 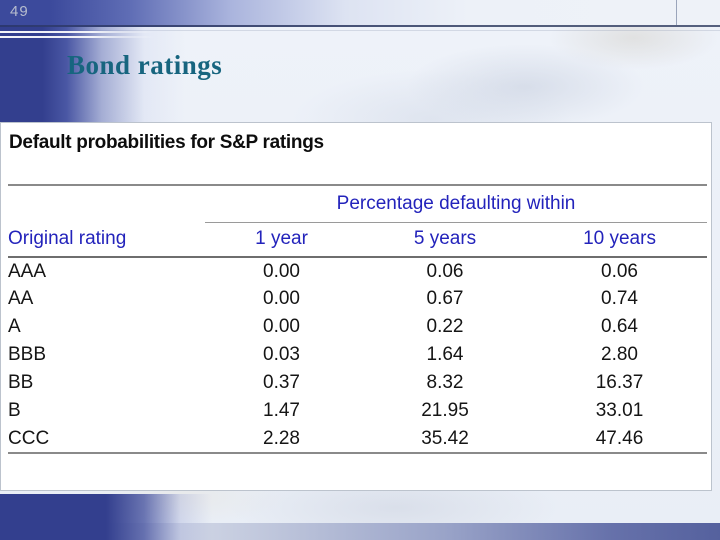 I want to click on table-row: AA 0.00 0.67 0.74, so click(x=357, y=299).